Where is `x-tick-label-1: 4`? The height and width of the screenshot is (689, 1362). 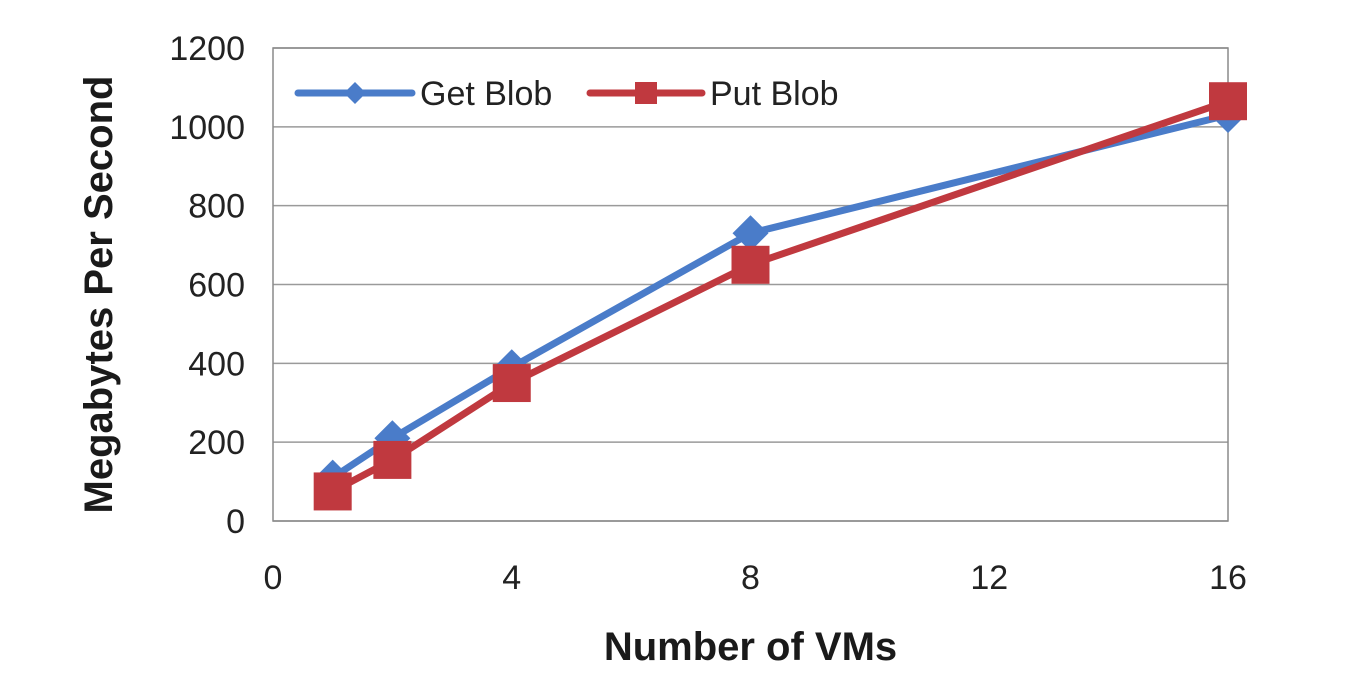
x-tick-label-1: 4 is located at coordinates (511, 578).